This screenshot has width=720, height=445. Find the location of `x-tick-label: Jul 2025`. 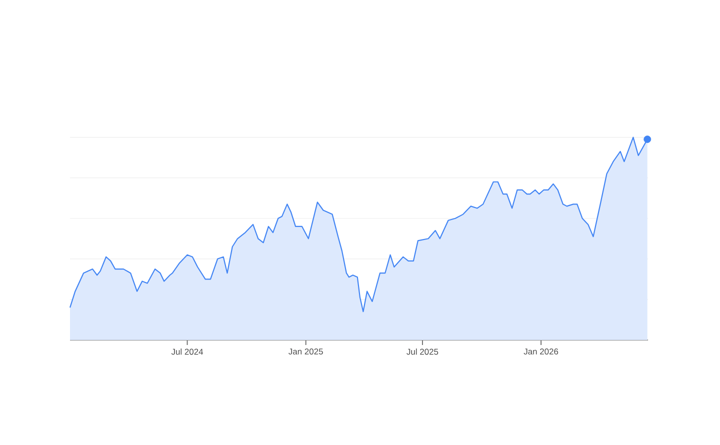

x-tick-label: Jul 2025 is located at coordinates (422, 351).